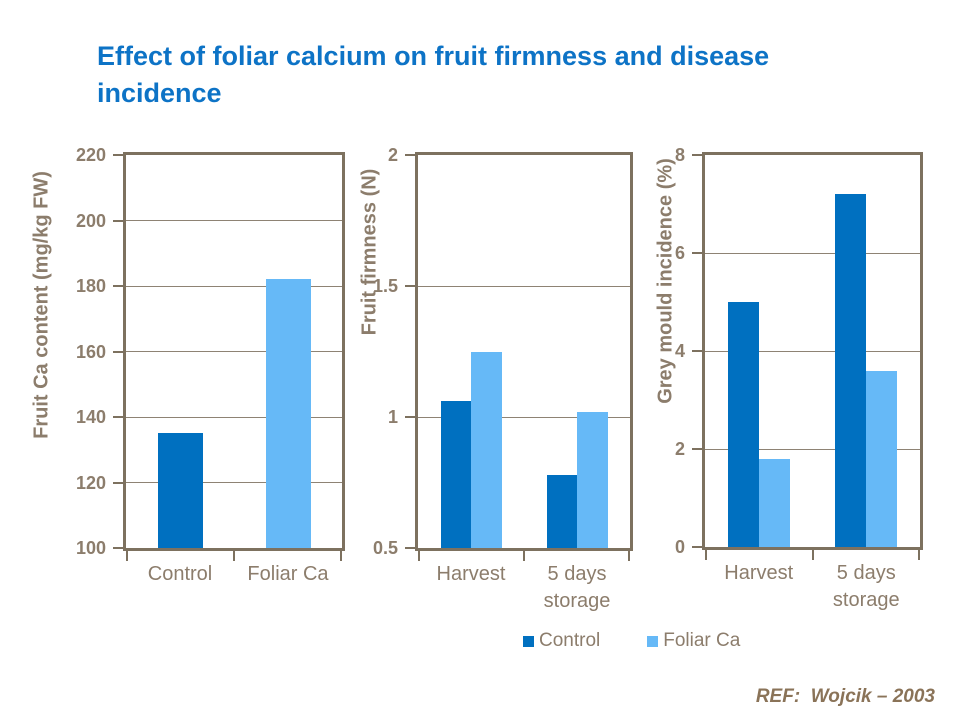 This screenshot has width=960, height=720. What do you see at coordinates (653, 641) in the screenshot?
I see `legend-swatch-foliar-ca` at bounding box center [653, 641].